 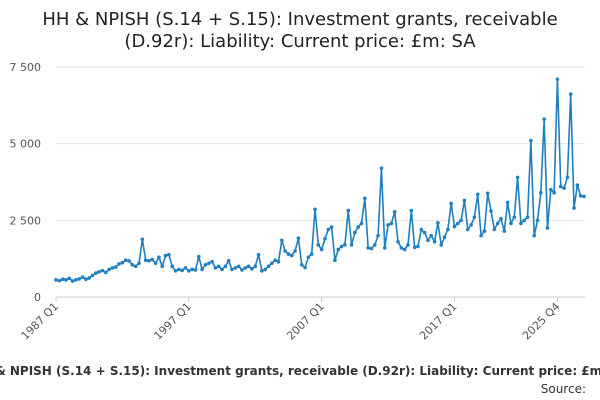 What do you see at coordinates (26, 144) in the screenshot?
I see `y-tick-label-2: 5 000` at bounding box center [26, 144].